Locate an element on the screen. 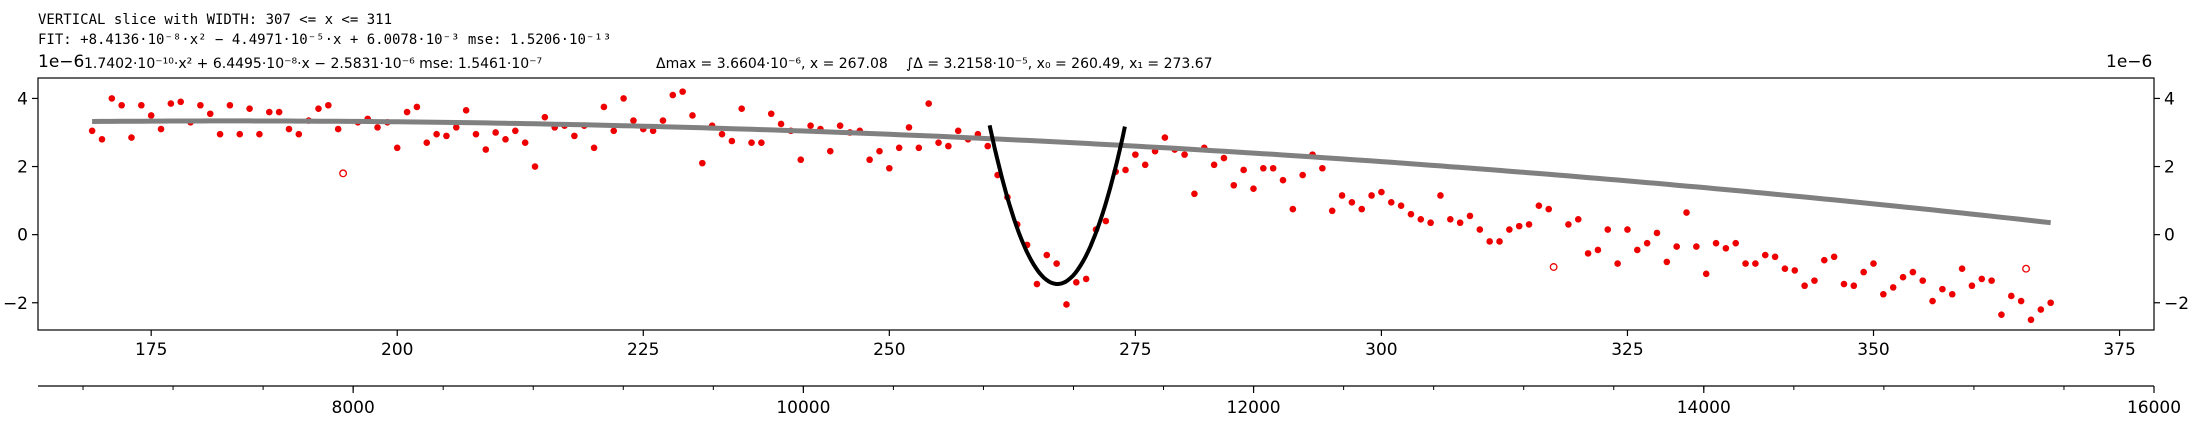  y-scale-label-left: 1e−6 is located at coordinates (61, 62).